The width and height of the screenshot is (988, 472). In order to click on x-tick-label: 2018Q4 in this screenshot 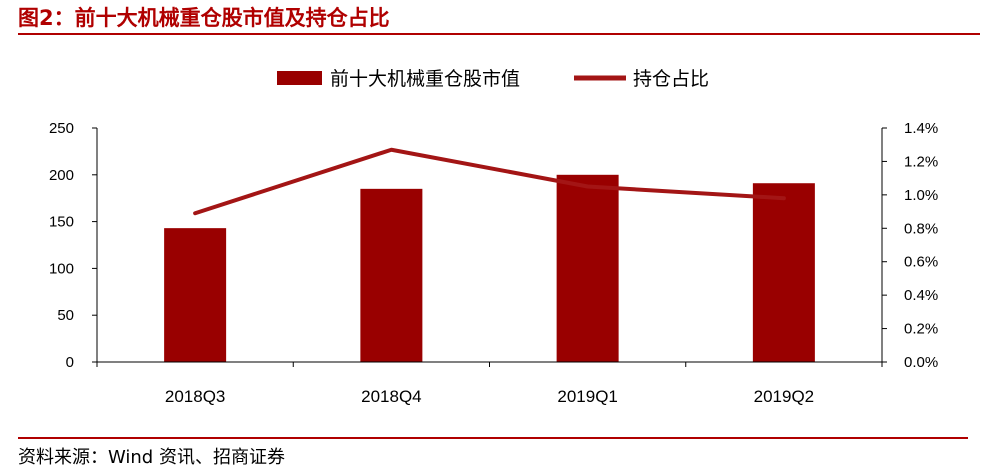, I will do `click(391, 396)`.